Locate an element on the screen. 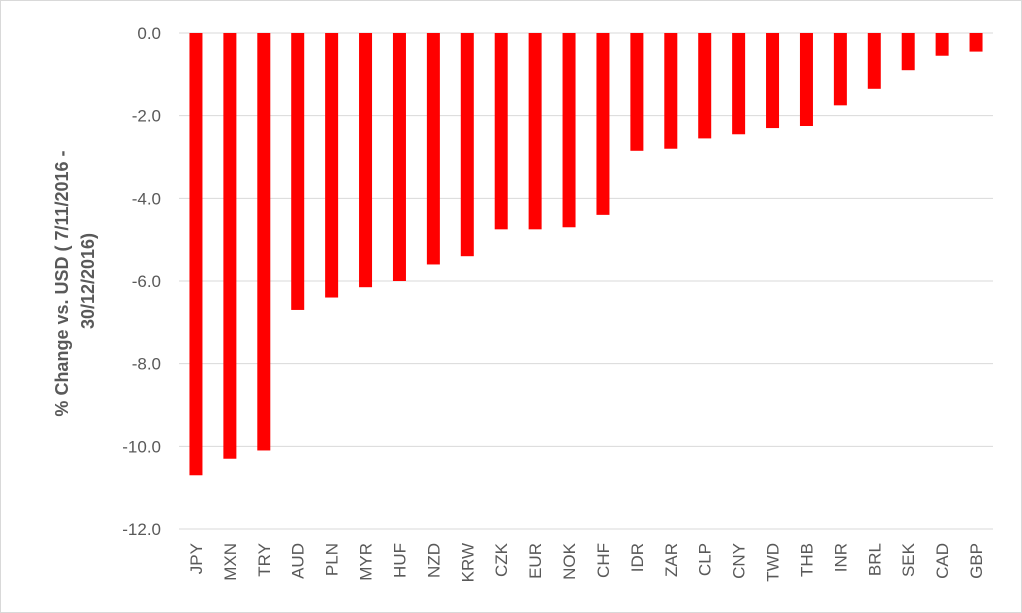 The image size is (1022, 613). bar-gbp is located at coordinates (976, 42).